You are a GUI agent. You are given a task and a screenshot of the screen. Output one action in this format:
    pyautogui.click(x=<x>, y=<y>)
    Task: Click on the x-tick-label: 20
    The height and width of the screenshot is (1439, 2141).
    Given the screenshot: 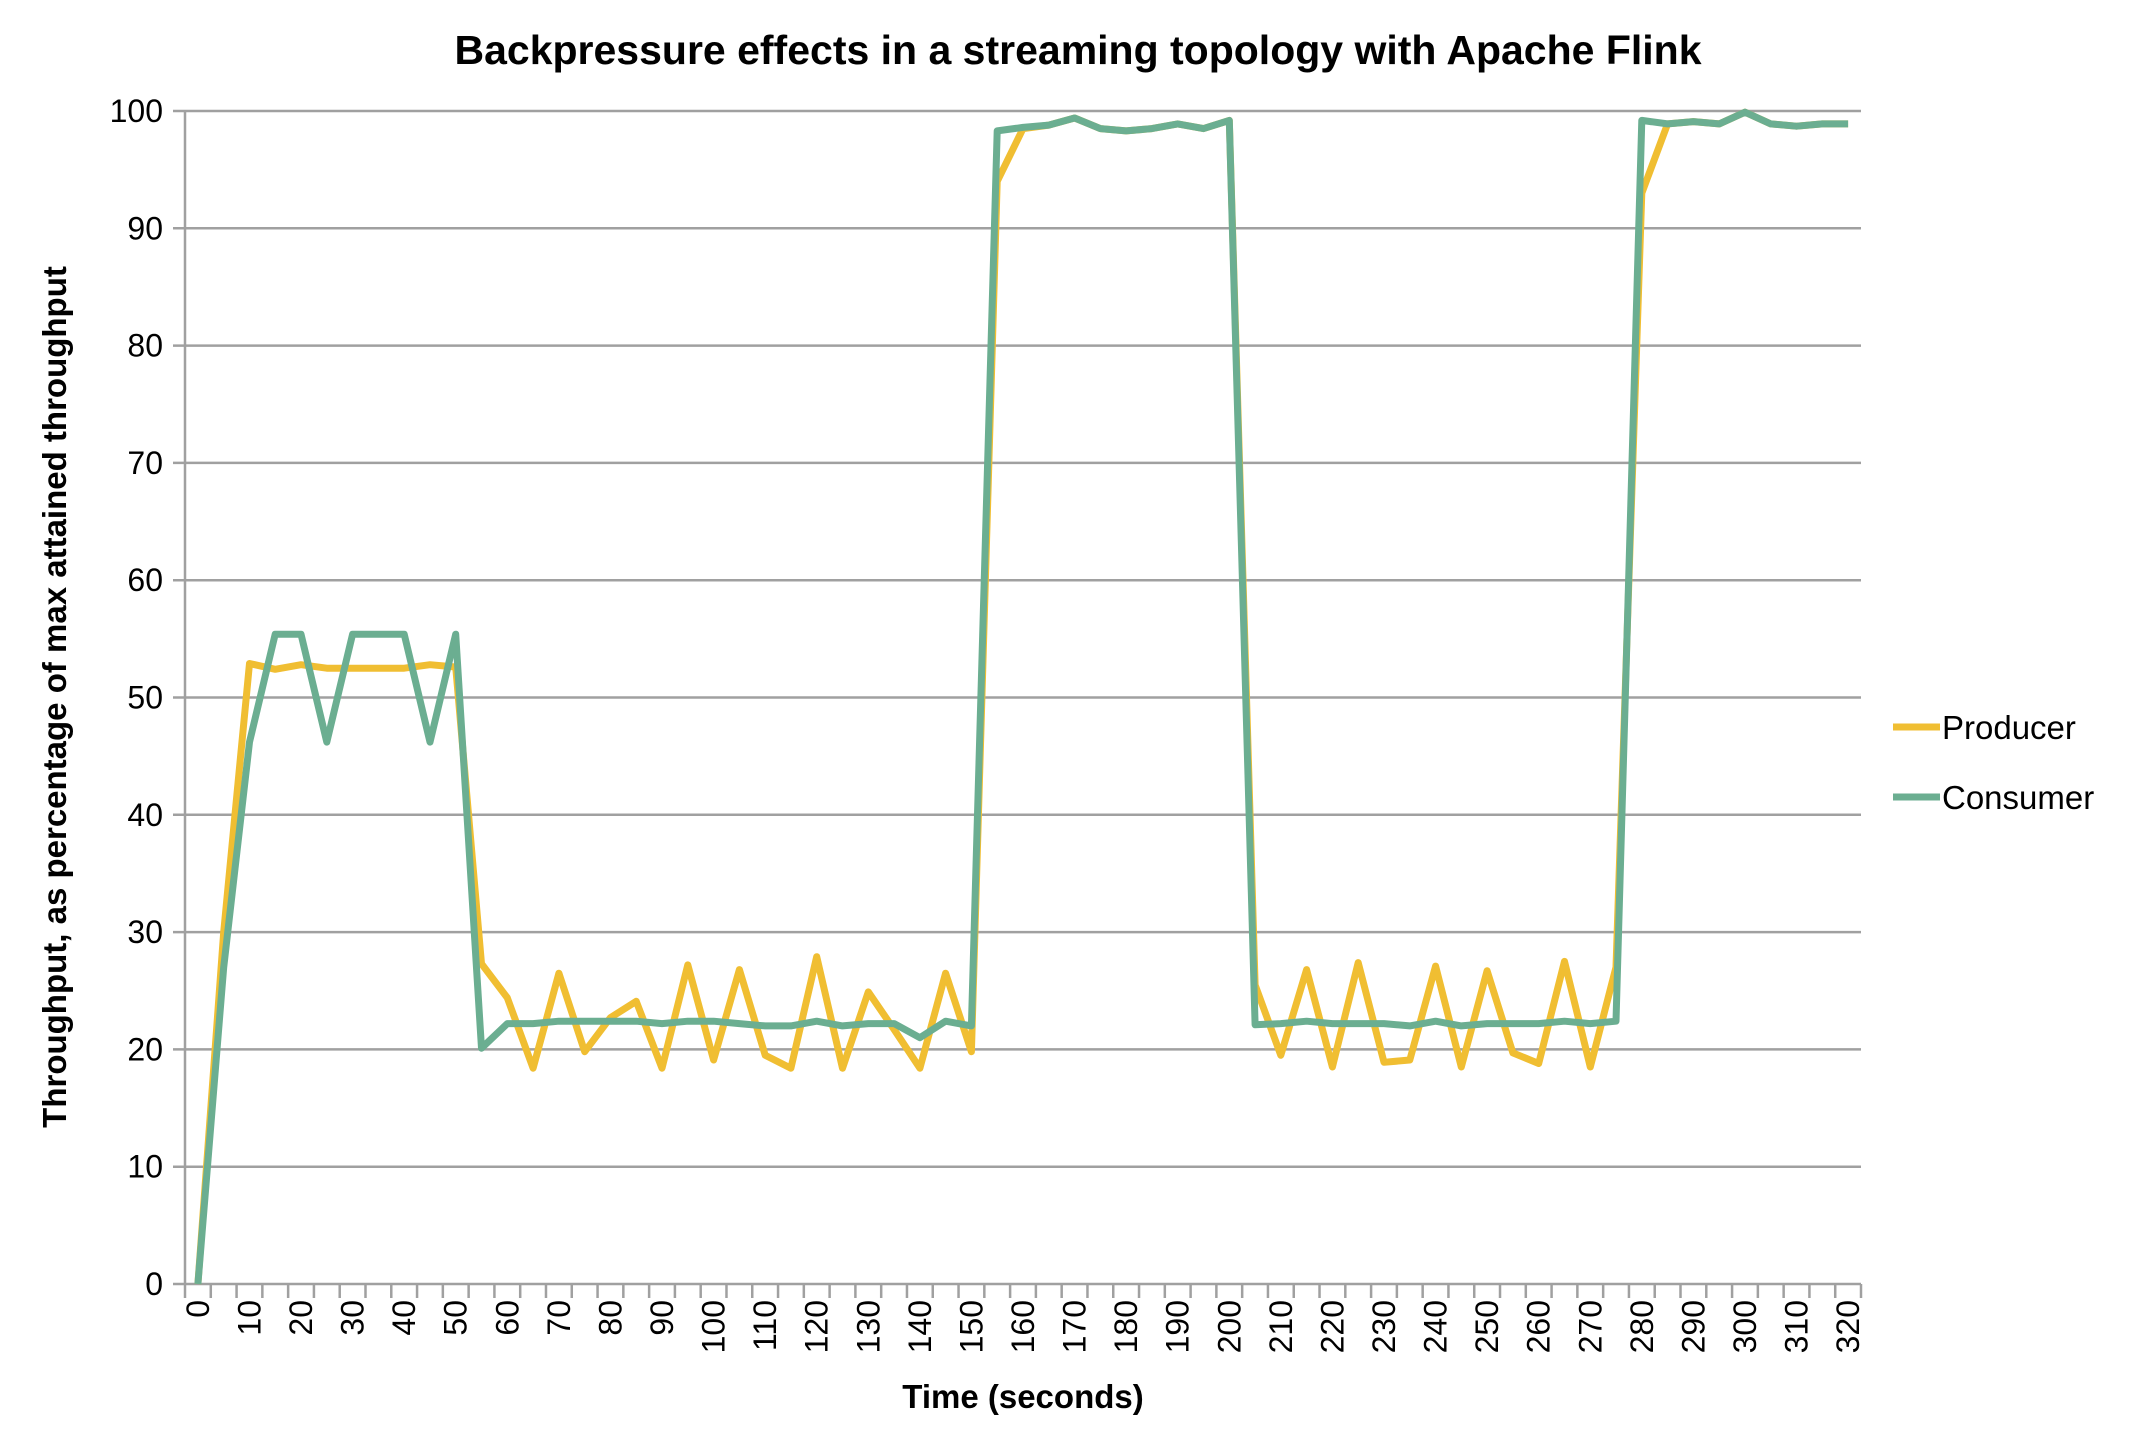 What is the action you would take?
    pyautogui.click(x=301, y=1318)
    